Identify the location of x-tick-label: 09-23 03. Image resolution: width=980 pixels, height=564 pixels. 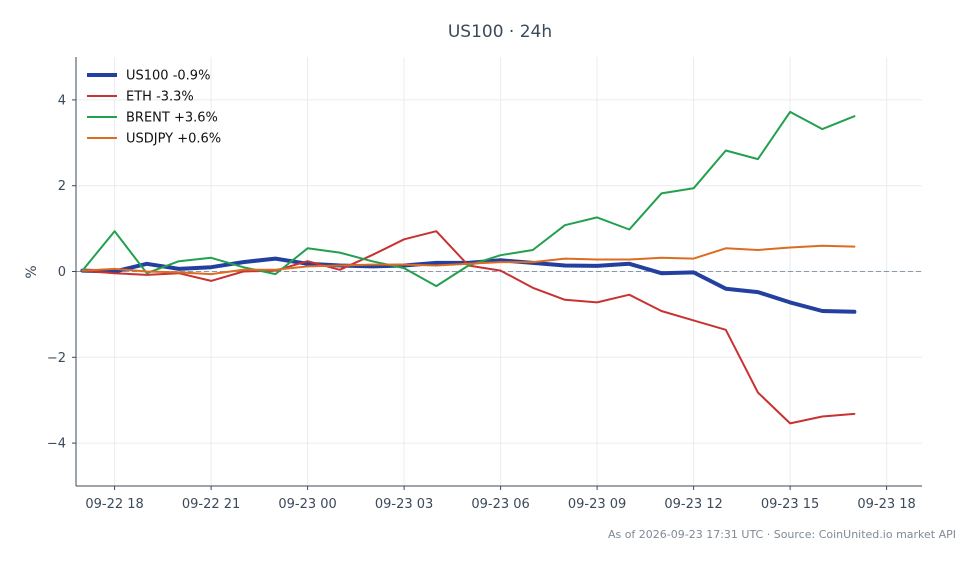
(404, 504).